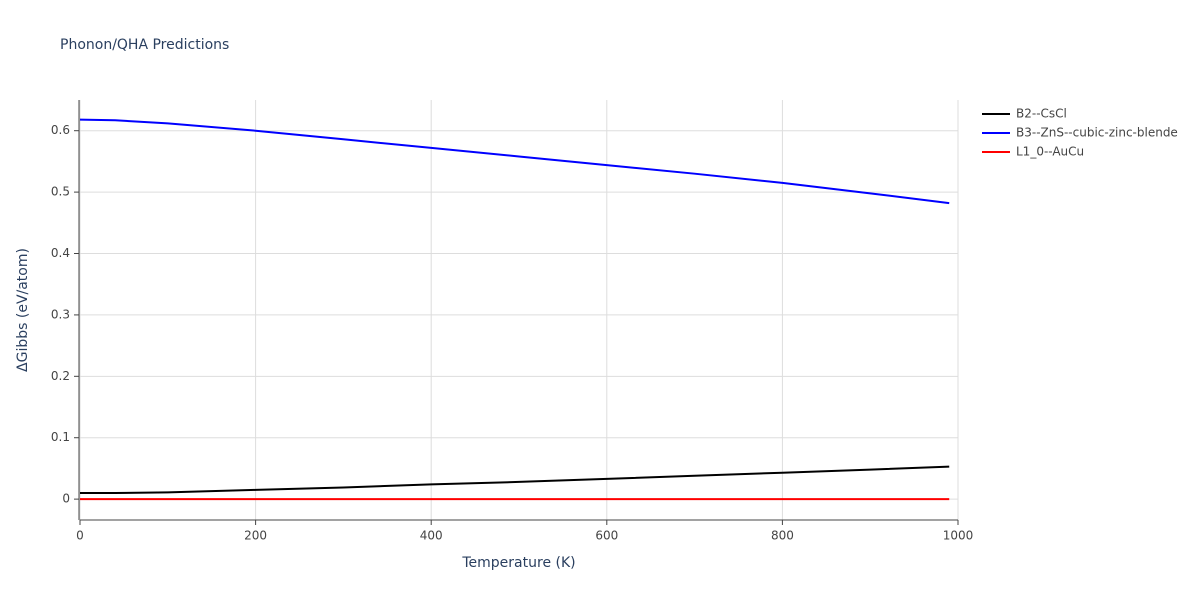  Describe the element at coordinates (431, 536) in the screenshot. I see `x-tick-label: 400` at that location.